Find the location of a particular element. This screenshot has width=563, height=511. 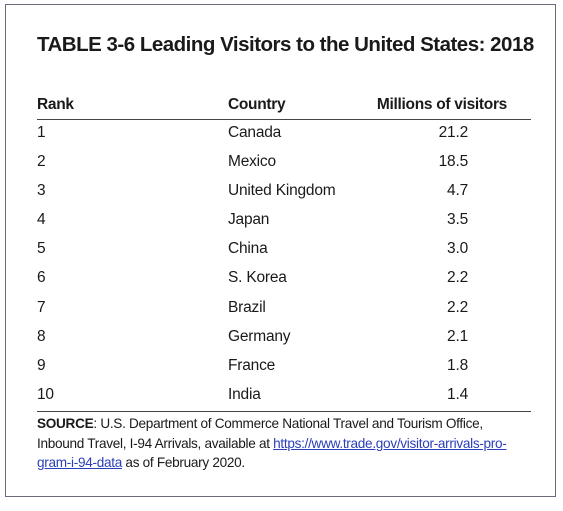

cell-country: United Kingdom is located at coordinates (282, 191).